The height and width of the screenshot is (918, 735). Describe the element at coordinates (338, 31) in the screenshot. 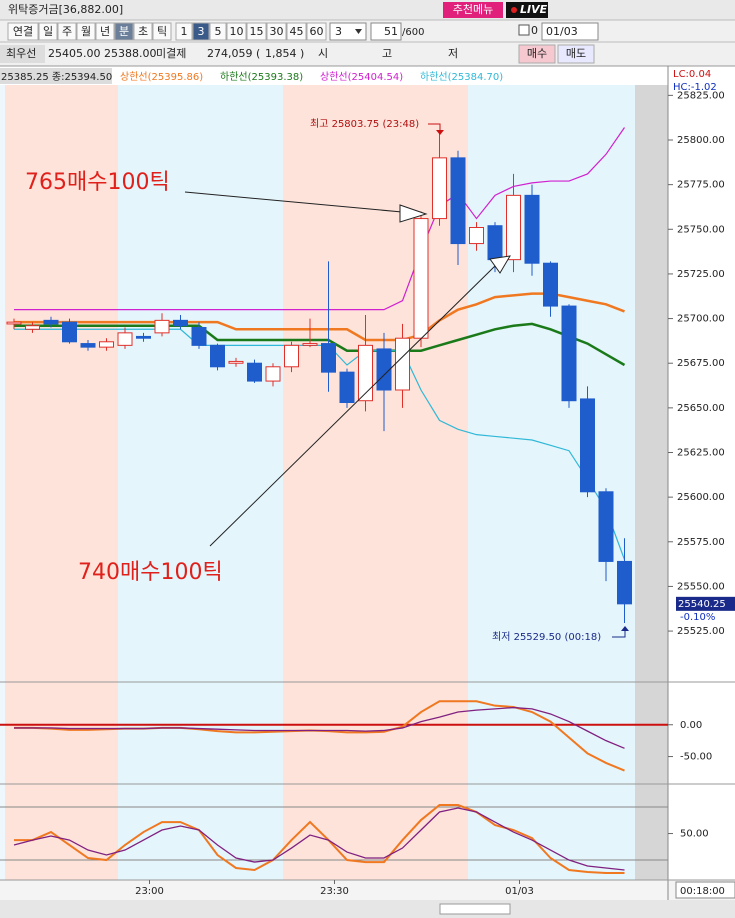

I see `combo-value: 3` at that location.